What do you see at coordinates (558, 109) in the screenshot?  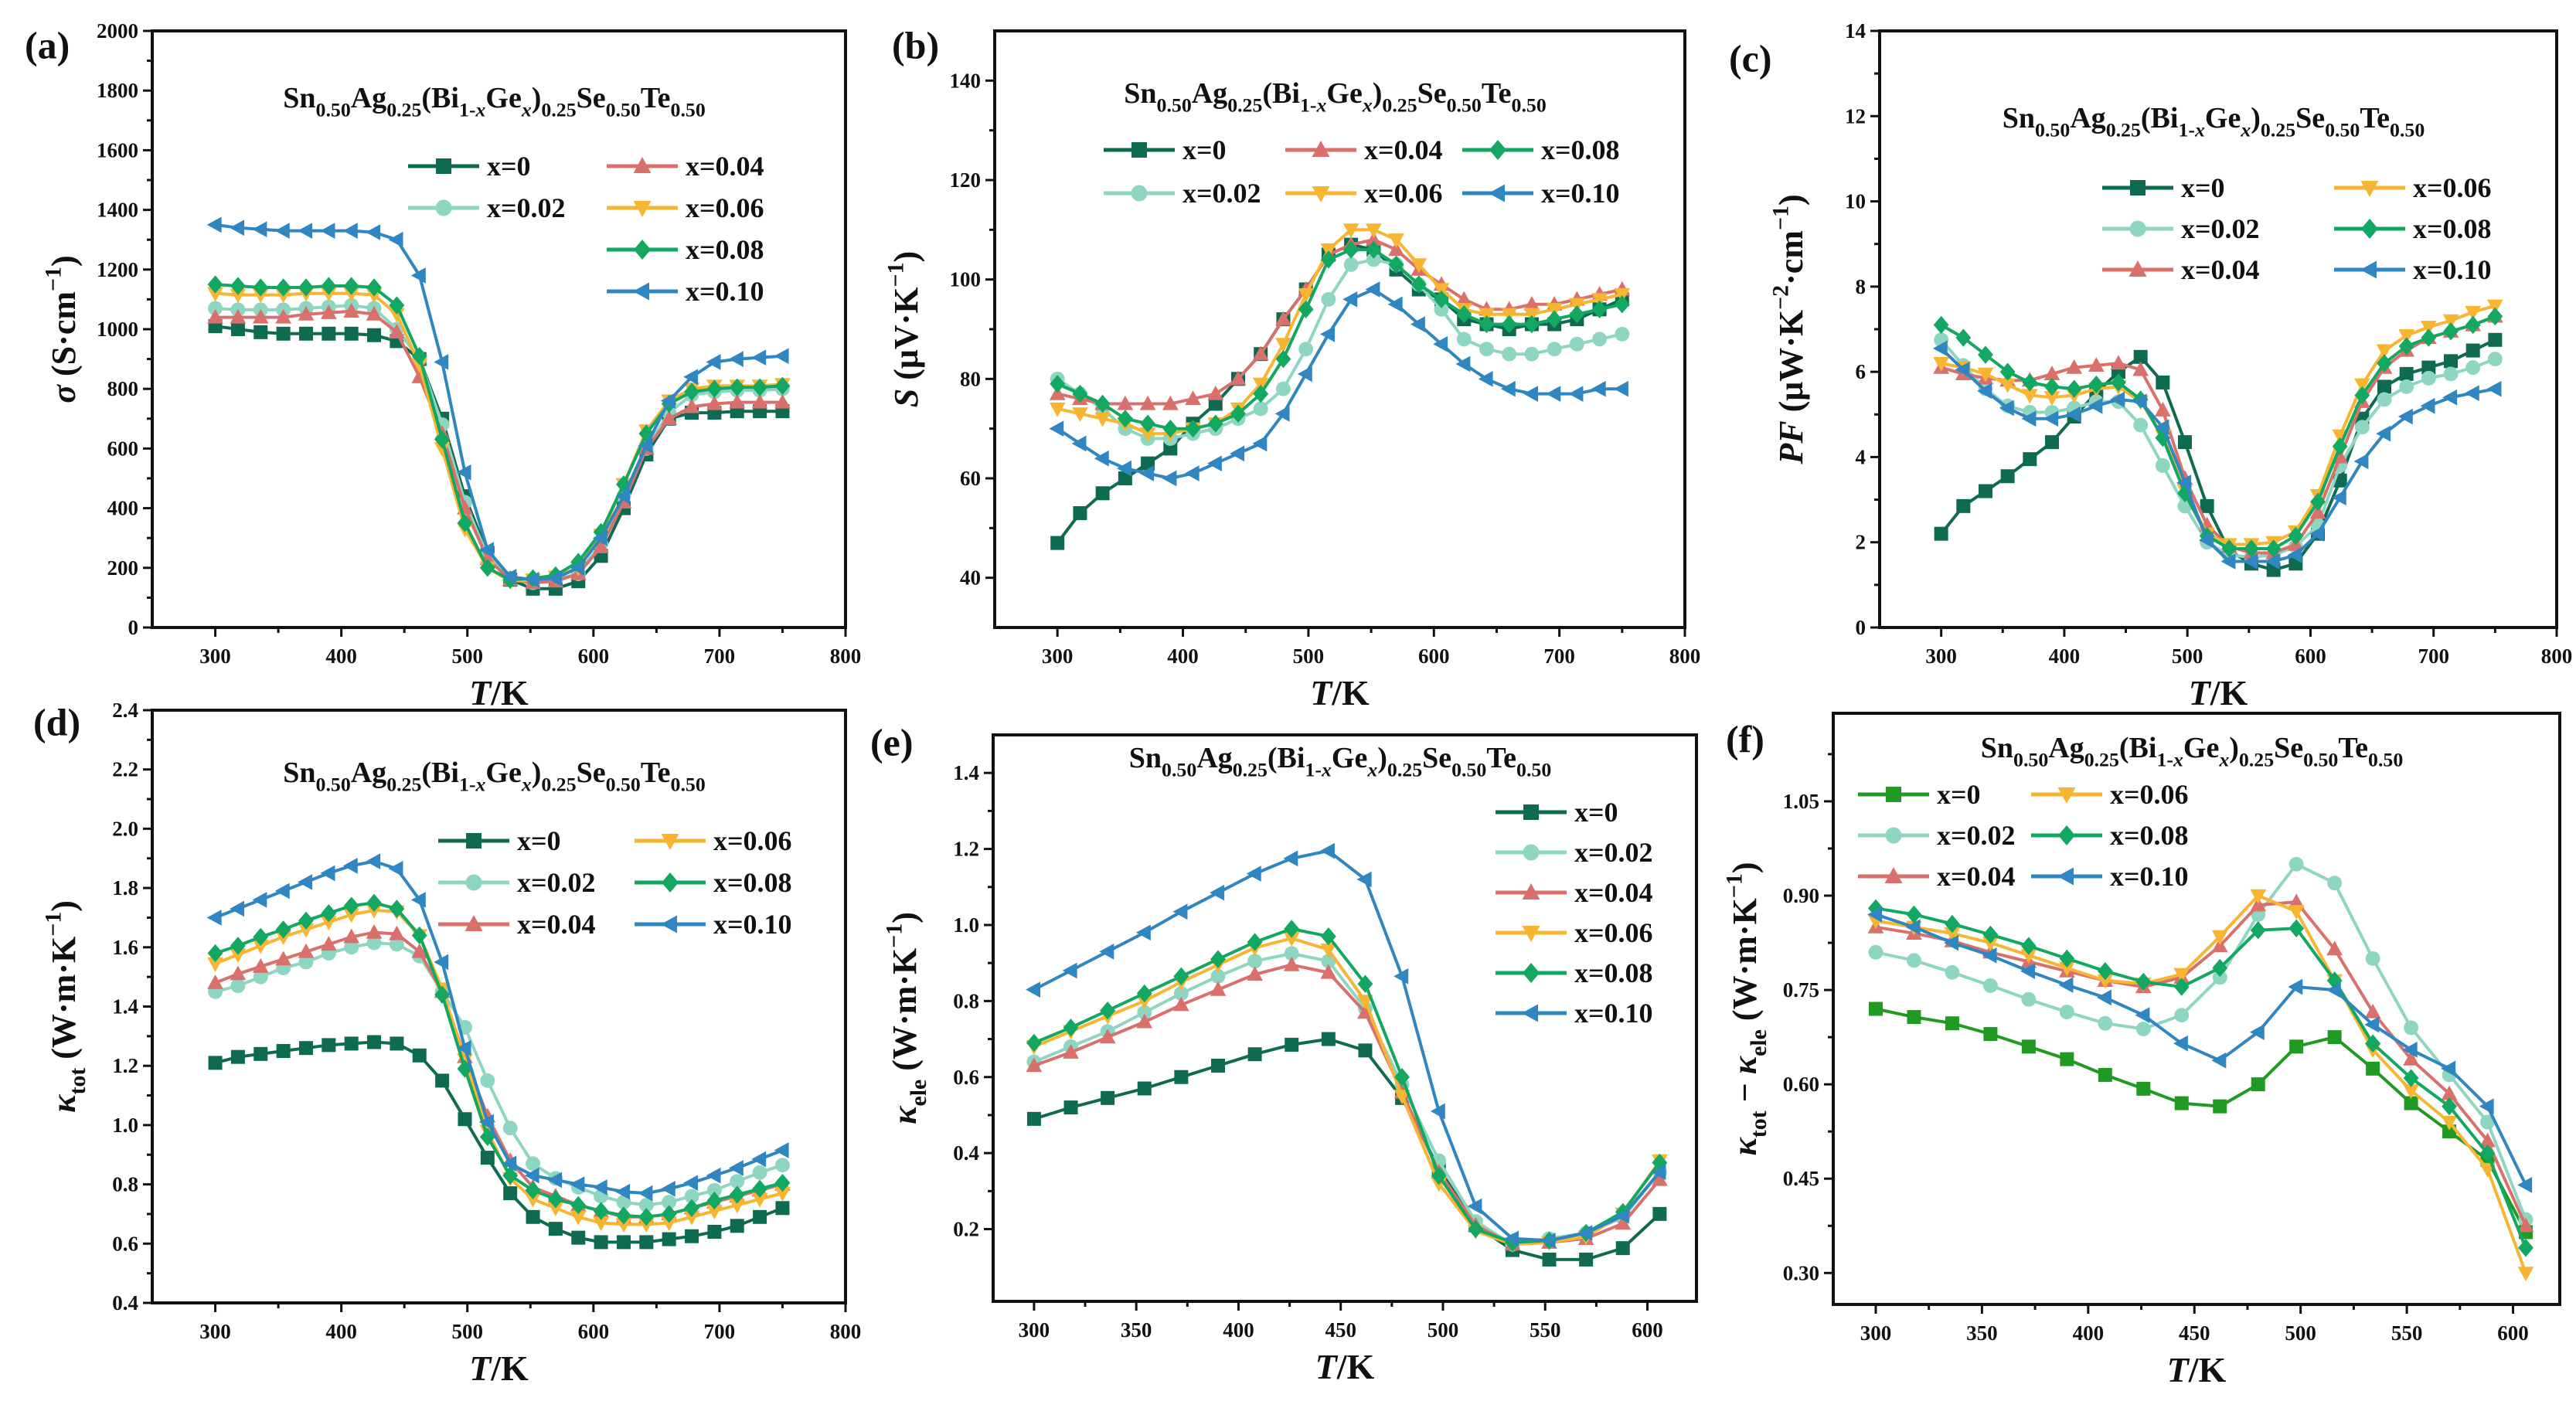 I see `text-segment: 0.25` at bounding box center [558, 109].